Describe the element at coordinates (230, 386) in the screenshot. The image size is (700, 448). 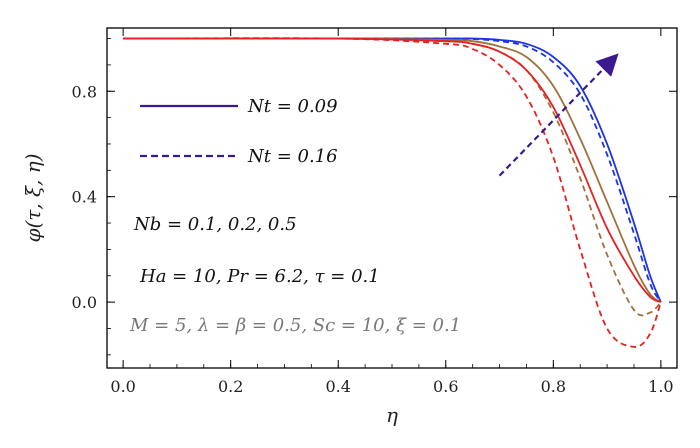
I see `x-tick-label-1: 0.2` at that location.